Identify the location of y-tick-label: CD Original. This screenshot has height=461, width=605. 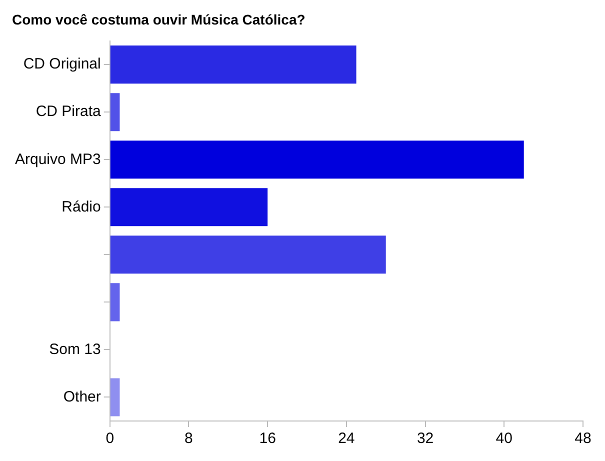
(62, 64).